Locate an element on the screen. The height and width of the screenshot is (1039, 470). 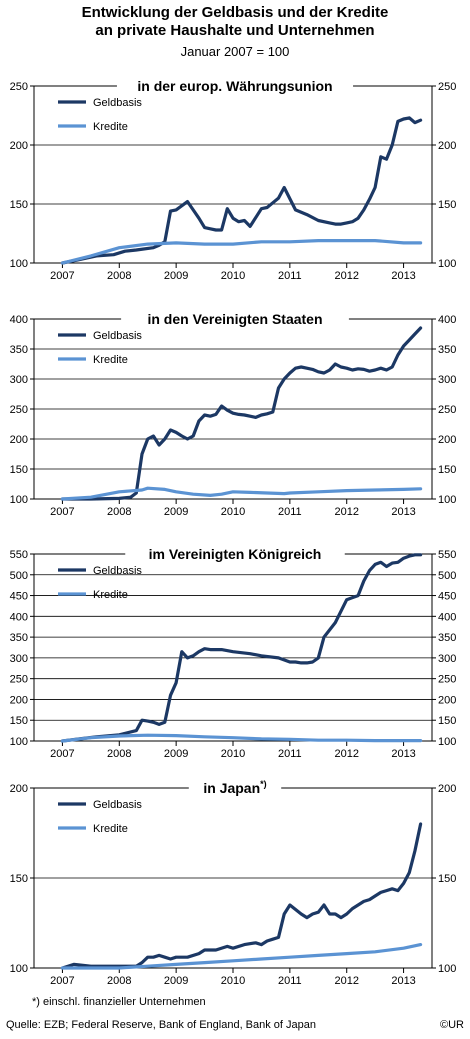
panel-title: in Japan*) is located at coordinates (234, 787).